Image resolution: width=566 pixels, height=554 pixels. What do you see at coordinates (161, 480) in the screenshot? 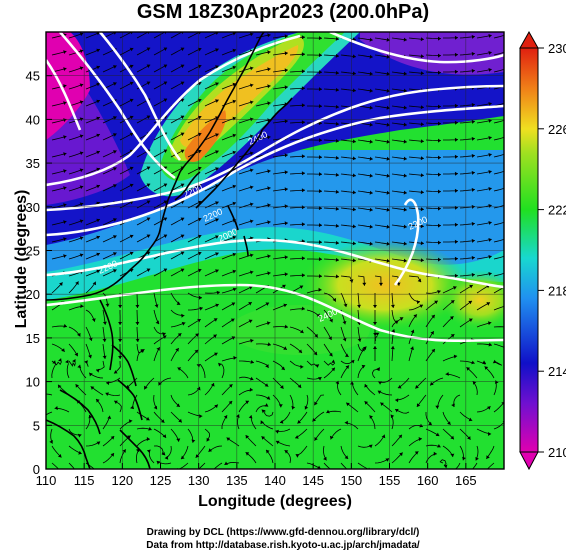
I see `x-tick-label: 125` at bounding box center [161, 480].